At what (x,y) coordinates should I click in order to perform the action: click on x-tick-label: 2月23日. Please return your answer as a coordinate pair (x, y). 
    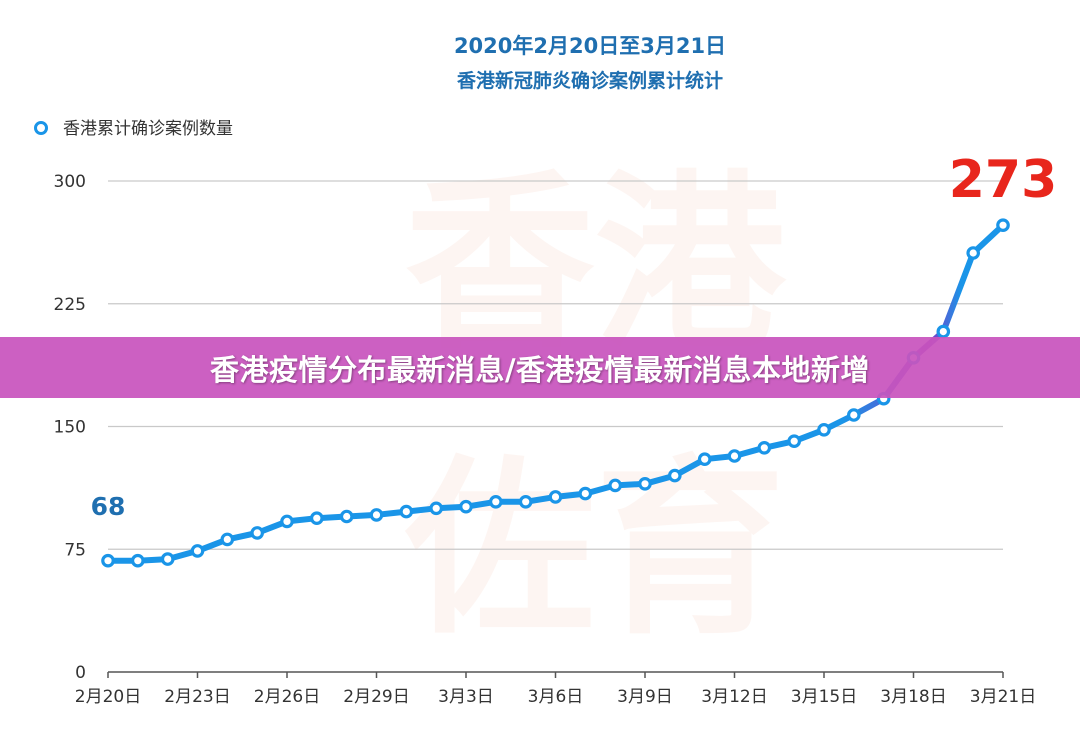
    Looking at the image, I should click on (197, 697).